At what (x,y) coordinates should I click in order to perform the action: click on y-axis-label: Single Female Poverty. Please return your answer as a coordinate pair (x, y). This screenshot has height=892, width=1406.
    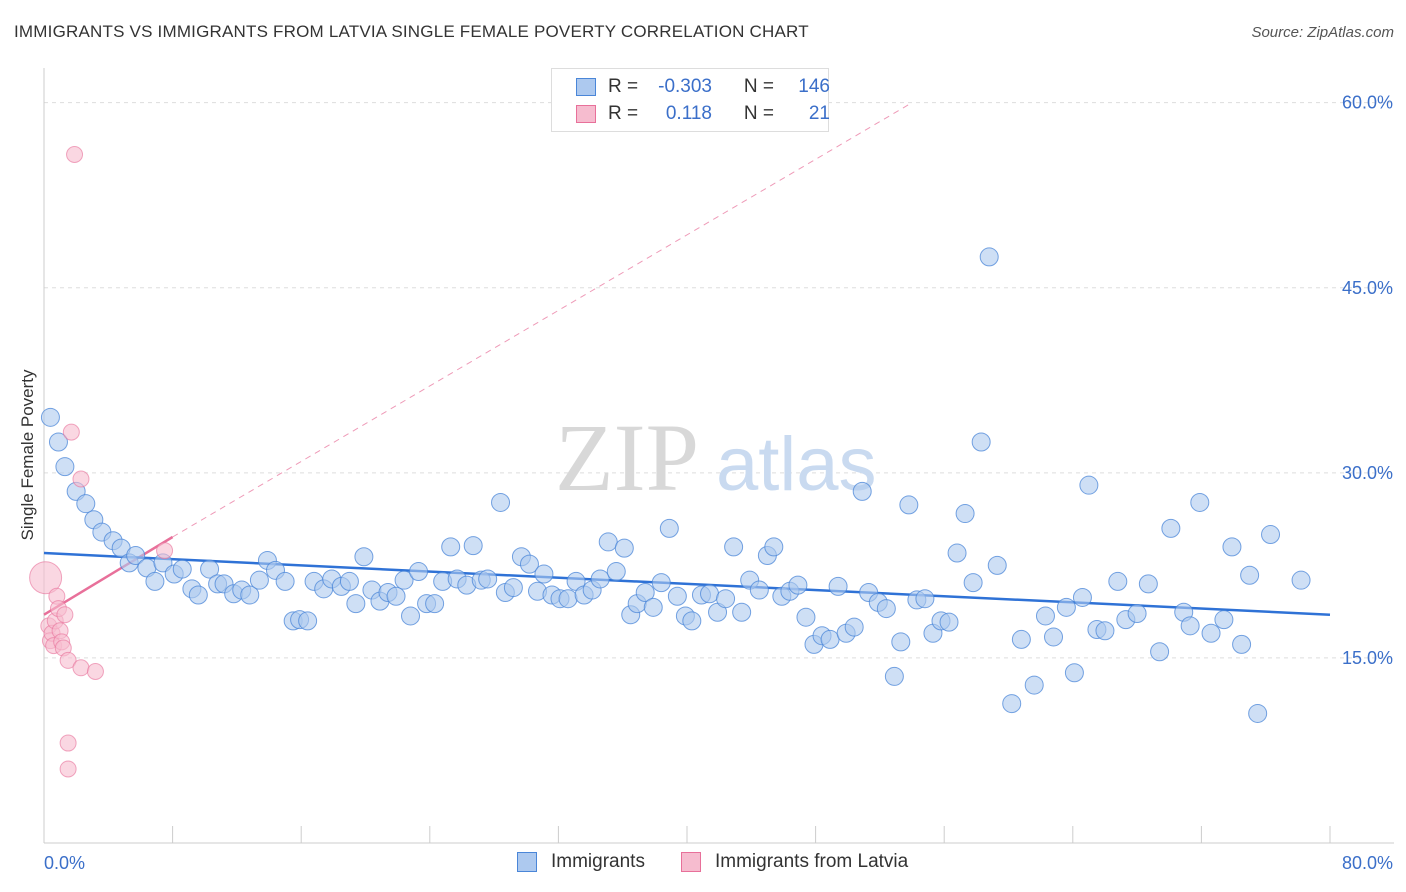
    Looking at the image, I should click on (27, 455).